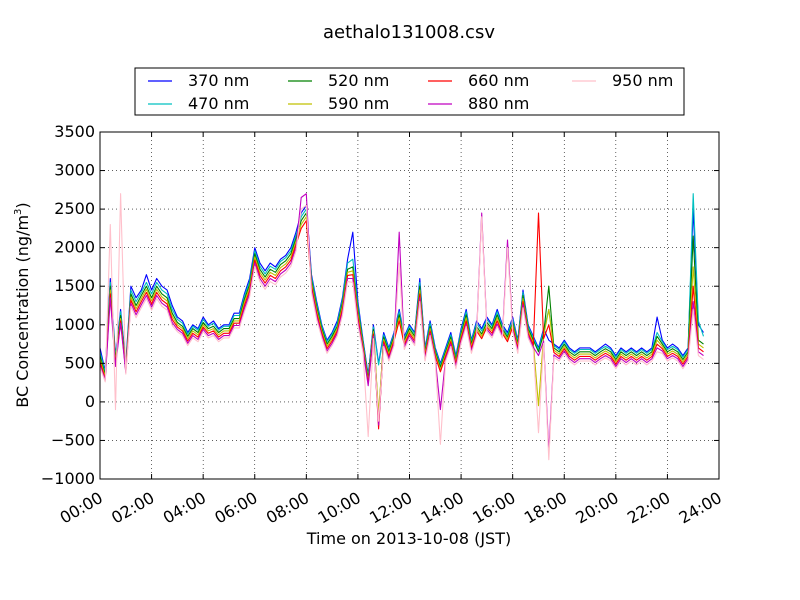 Image resolution: width=800 pixels, height=600 pixels. I want to click on legend-label: 590 nm, so click(358, 103).